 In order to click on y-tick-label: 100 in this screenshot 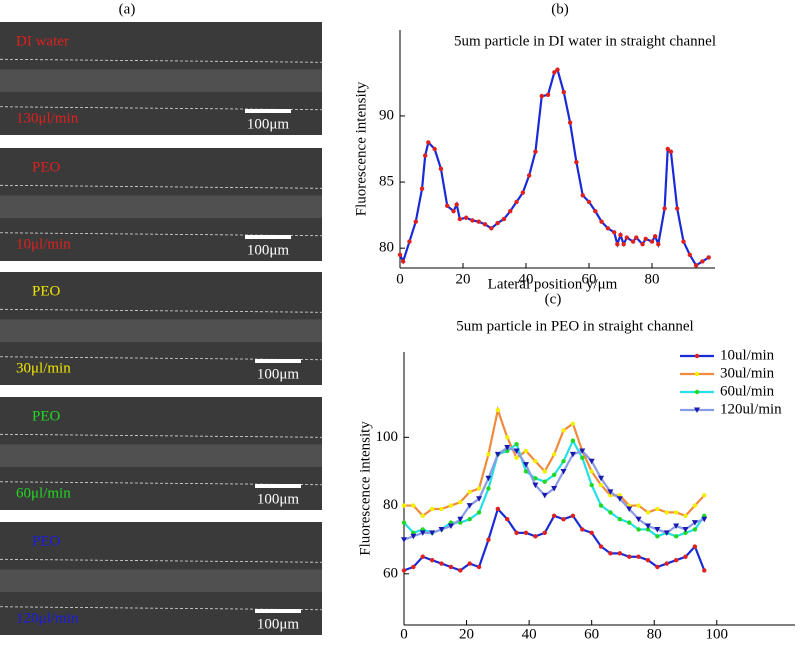, I will do `click(387, 437)`.